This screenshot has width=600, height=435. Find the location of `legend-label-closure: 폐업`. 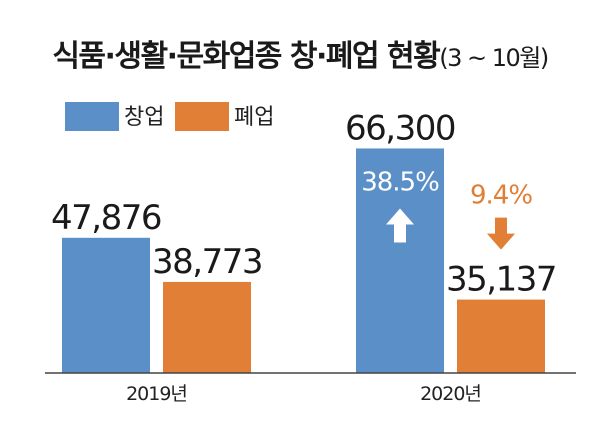

legend-label-closure: 폐업 is located at coordinates (254, 117).